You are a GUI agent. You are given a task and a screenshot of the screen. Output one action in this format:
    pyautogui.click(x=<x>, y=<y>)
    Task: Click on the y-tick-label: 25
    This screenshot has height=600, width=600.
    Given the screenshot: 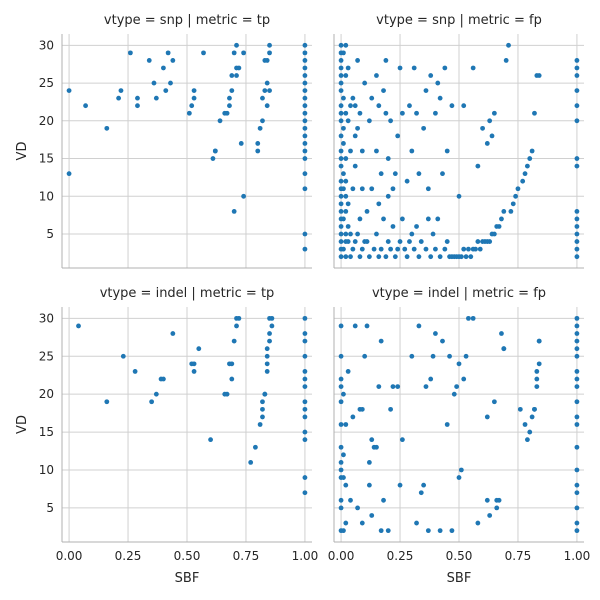 What is the action you would take?
    pyautogui.click(x=46, y=356)
    